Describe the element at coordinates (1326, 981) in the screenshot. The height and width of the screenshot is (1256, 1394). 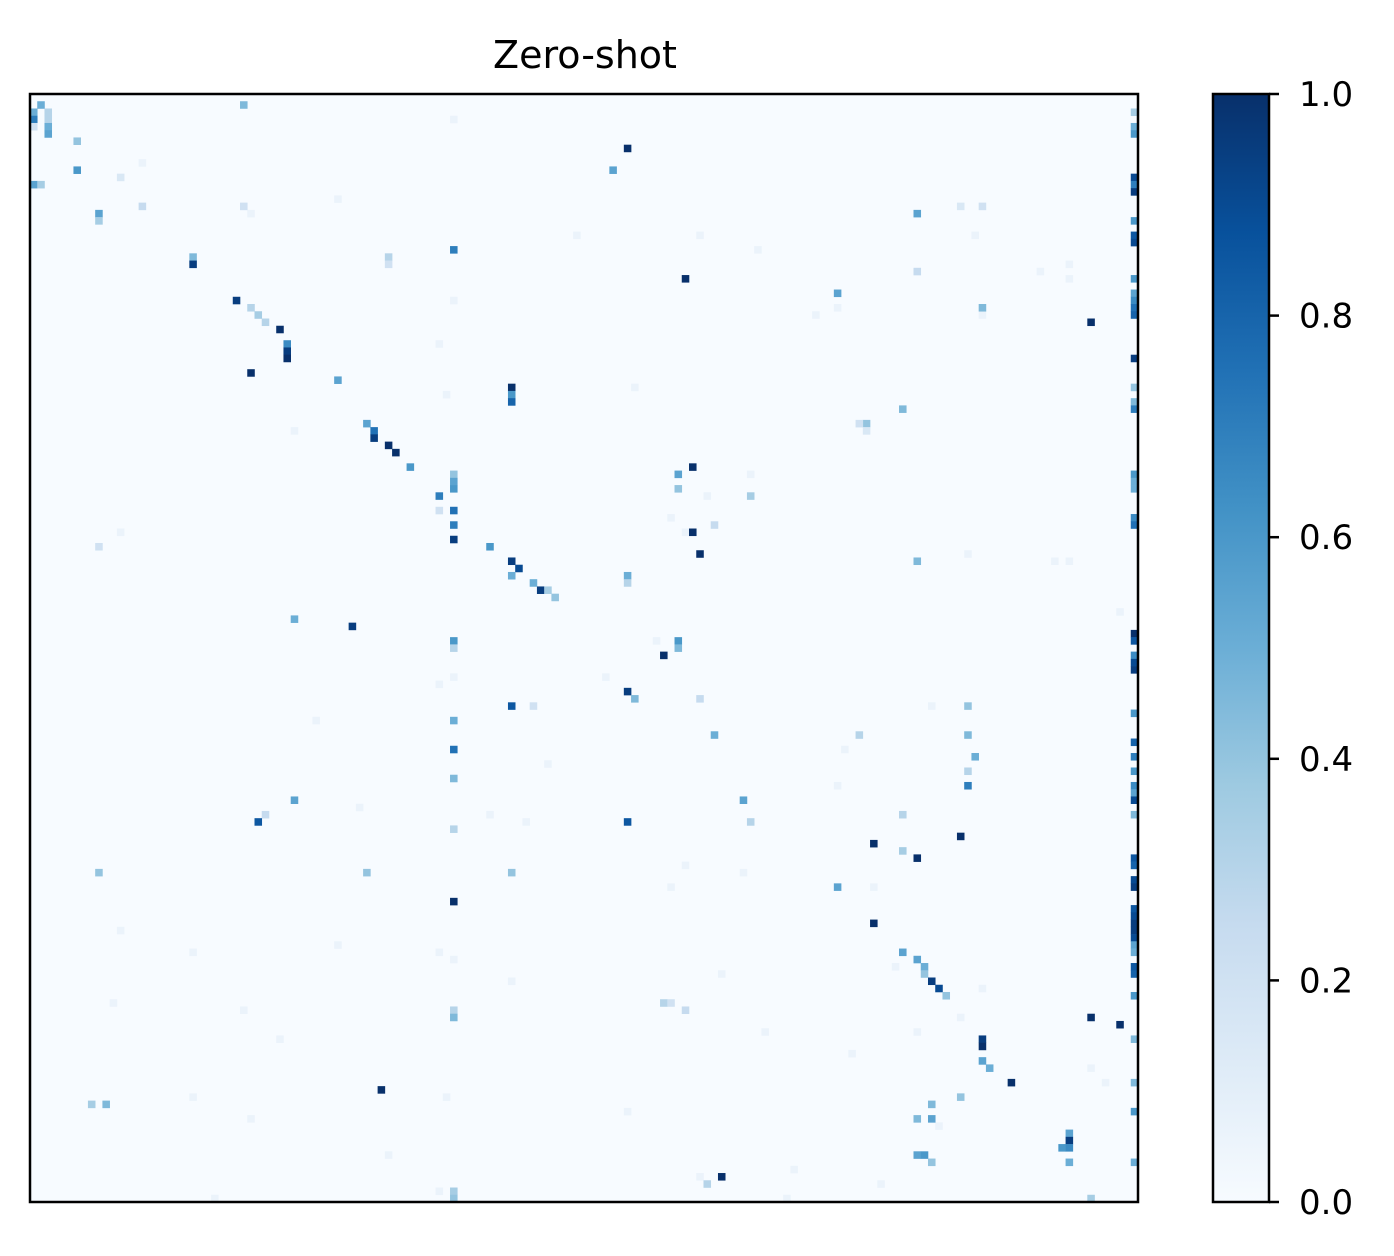
I see `colorbar-tick-label: 0.2` at that location.